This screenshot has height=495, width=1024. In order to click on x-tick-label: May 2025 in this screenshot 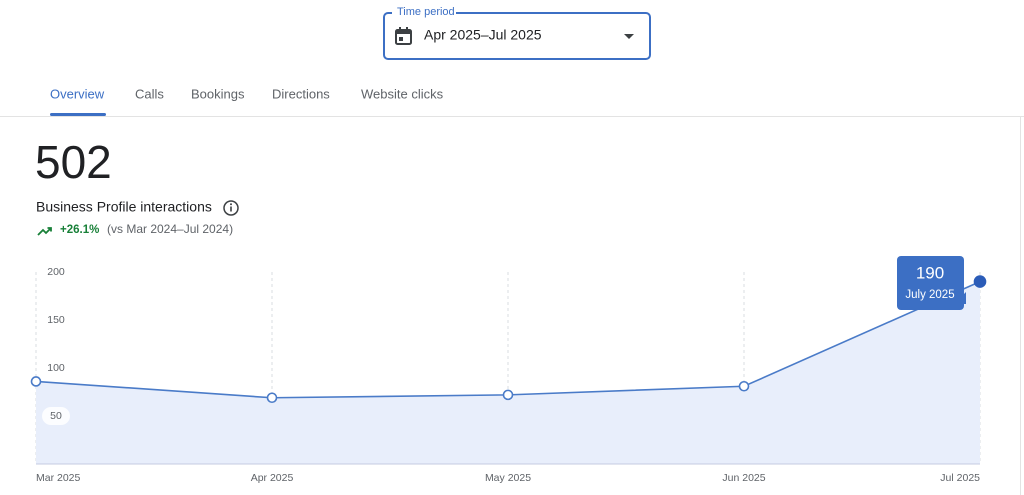, I will do `click(508, 478)`.